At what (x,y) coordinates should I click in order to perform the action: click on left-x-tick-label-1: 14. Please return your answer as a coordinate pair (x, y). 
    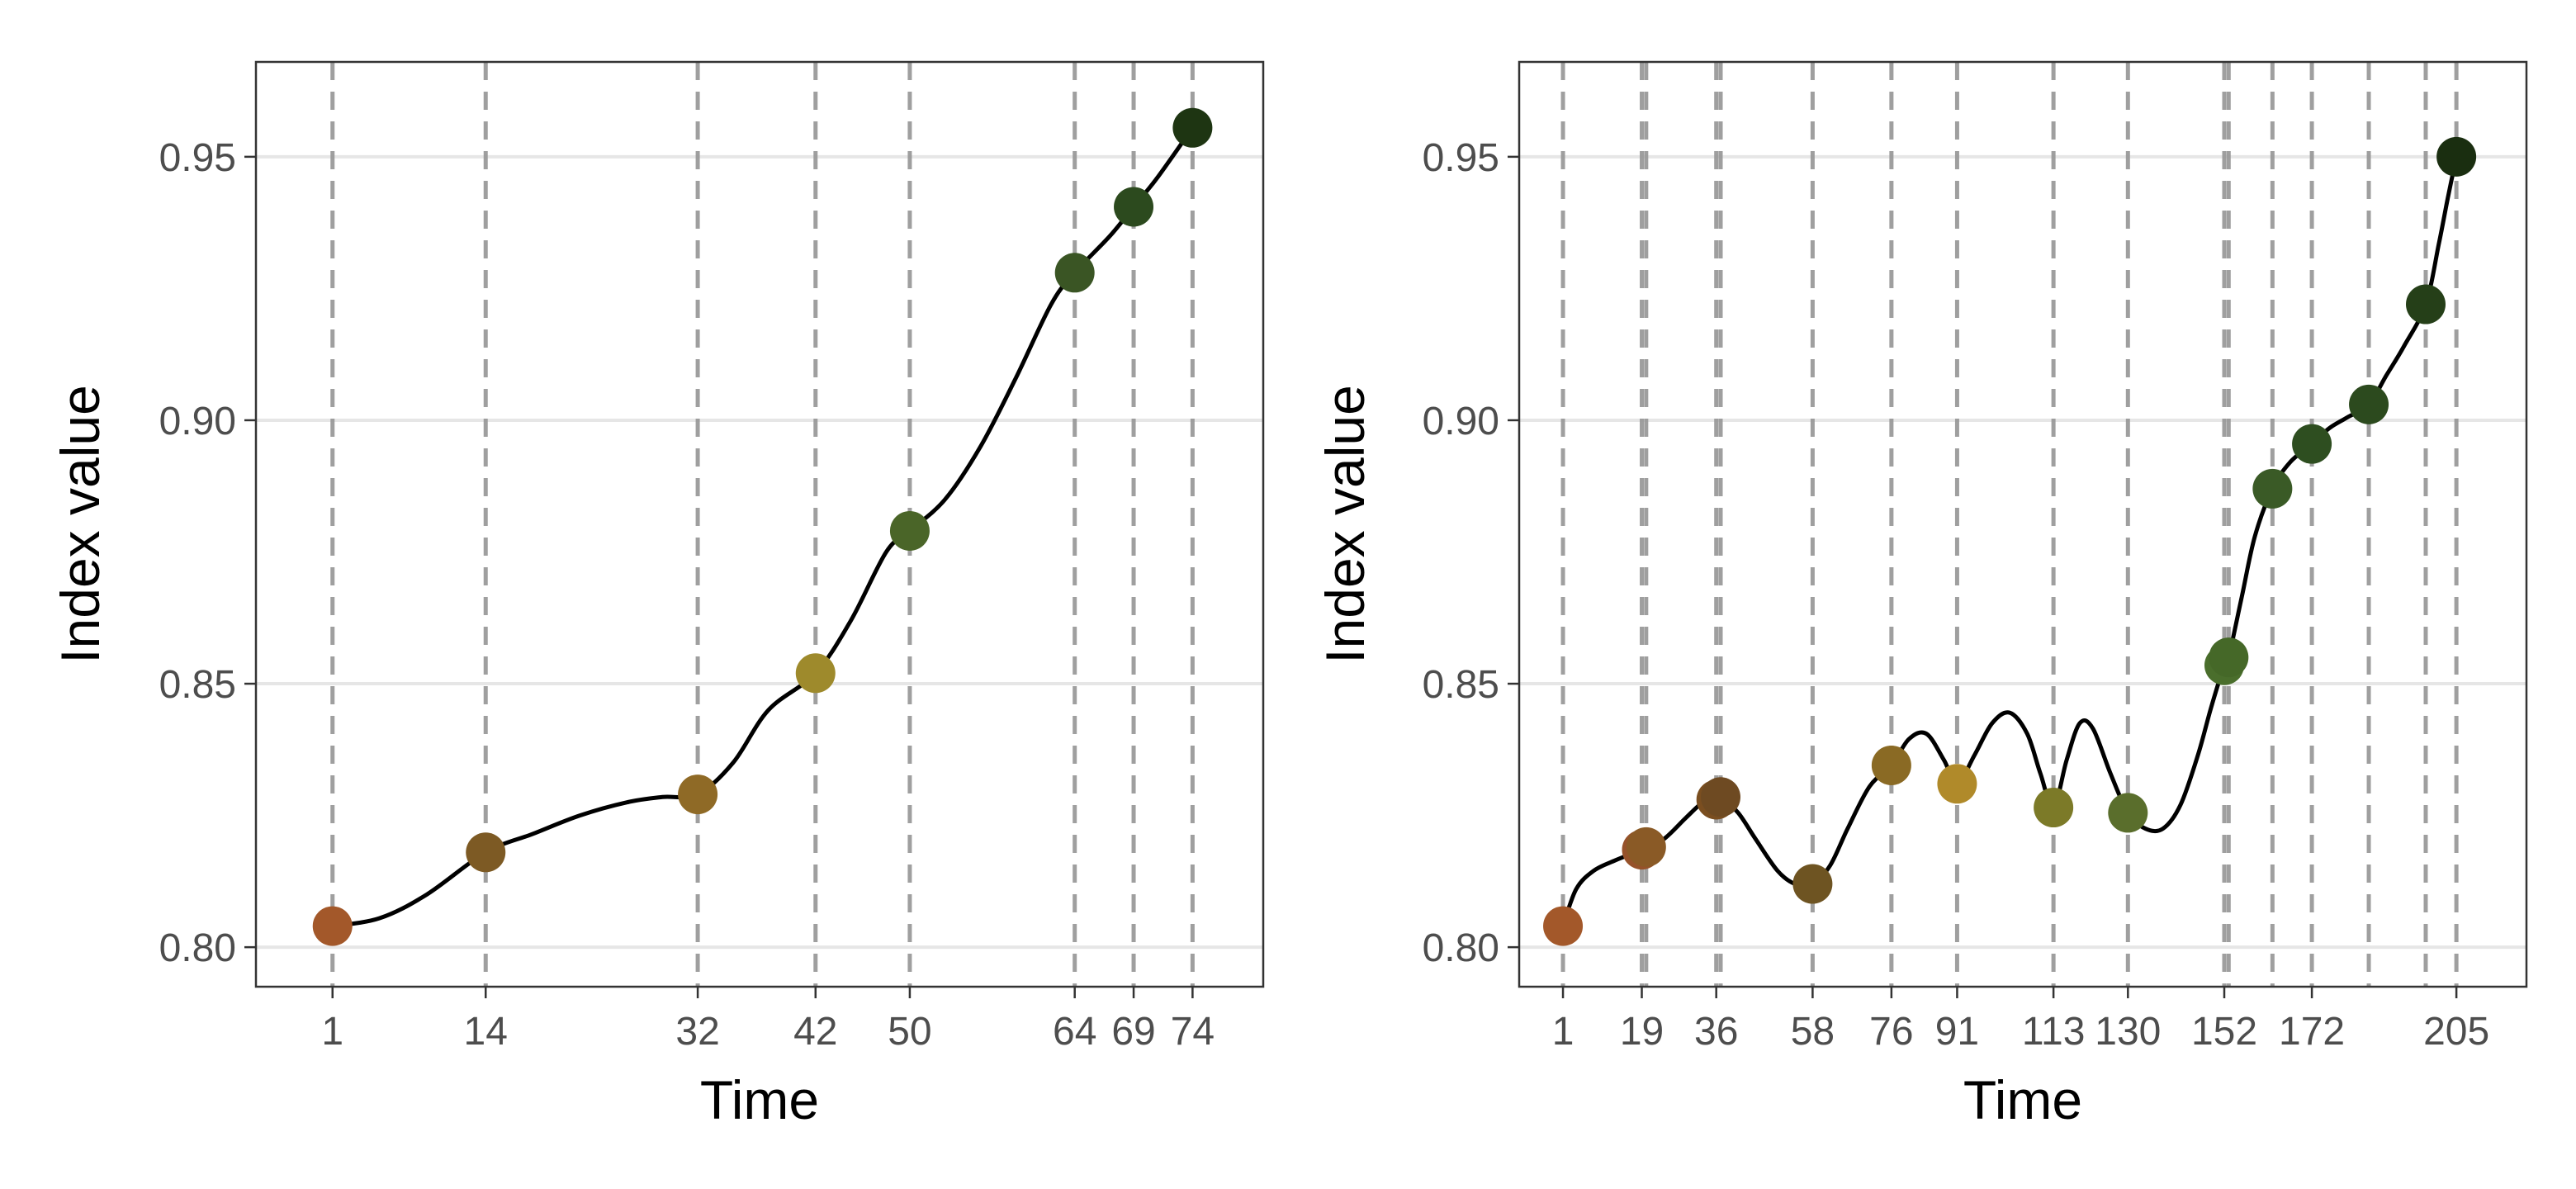
    Looking at the image, I should click on (486, 1032).